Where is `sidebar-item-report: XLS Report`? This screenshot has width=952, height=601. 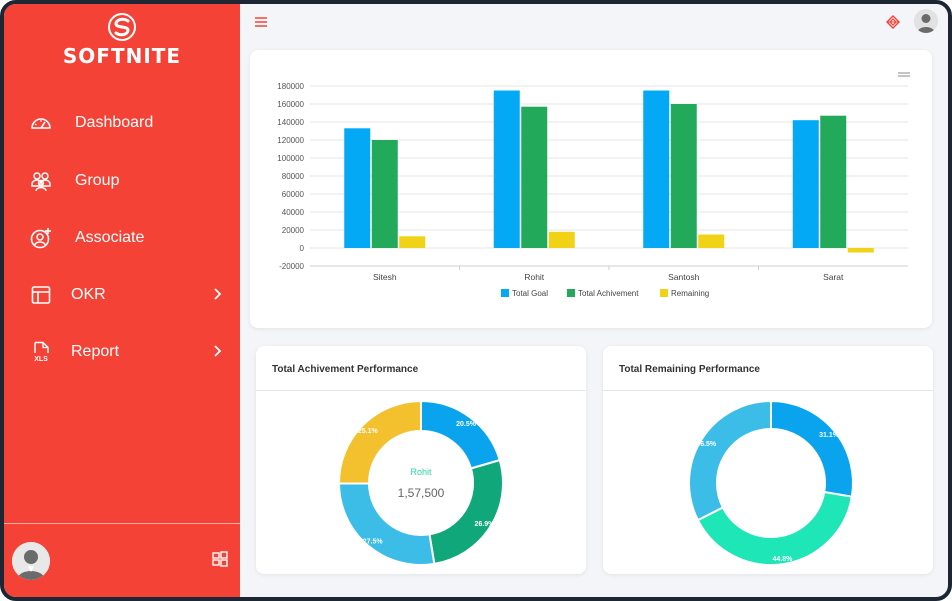
sidebar-item-report: XLS Report is located at coordinates (122, 351).